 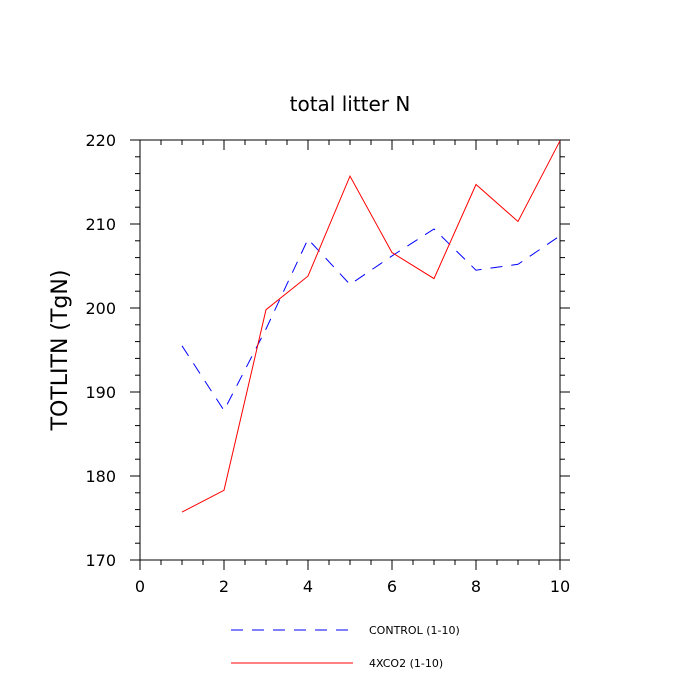 What do you see at coordinates (476, 586) in the screenshot?
I see `x-tick-label: 8` at bounding box center [476, 586].